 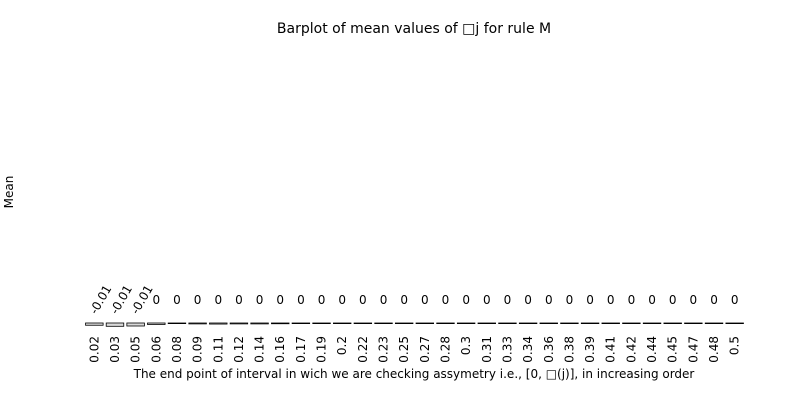 What do you see at coordinates (404, 349) in the screenshot?
I see `x-tick-label-0.25: 0.25` at bounding box center [404, 349].